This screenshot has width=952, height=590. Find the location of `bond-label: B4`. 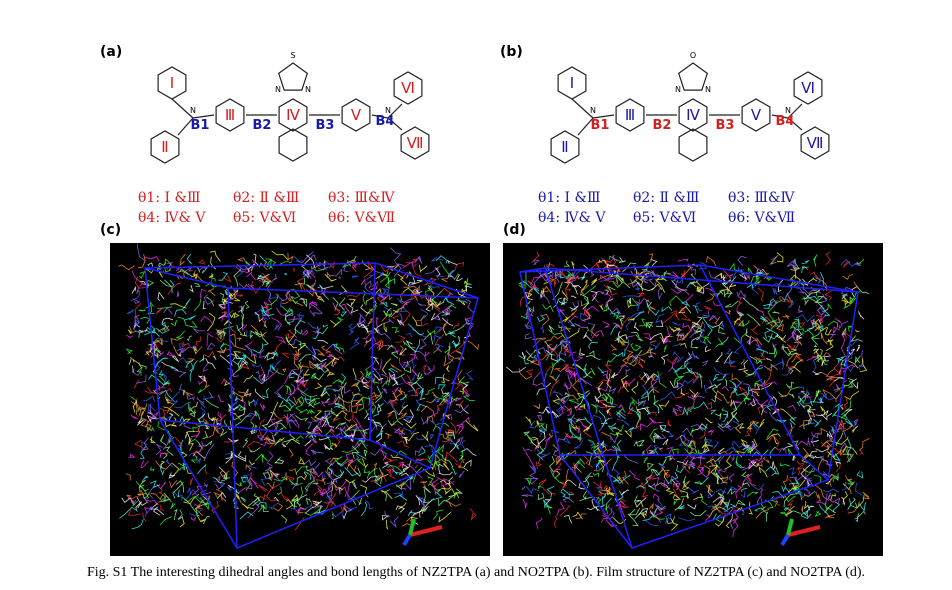

bond-label: B4 is located at coordinates (785, 121).